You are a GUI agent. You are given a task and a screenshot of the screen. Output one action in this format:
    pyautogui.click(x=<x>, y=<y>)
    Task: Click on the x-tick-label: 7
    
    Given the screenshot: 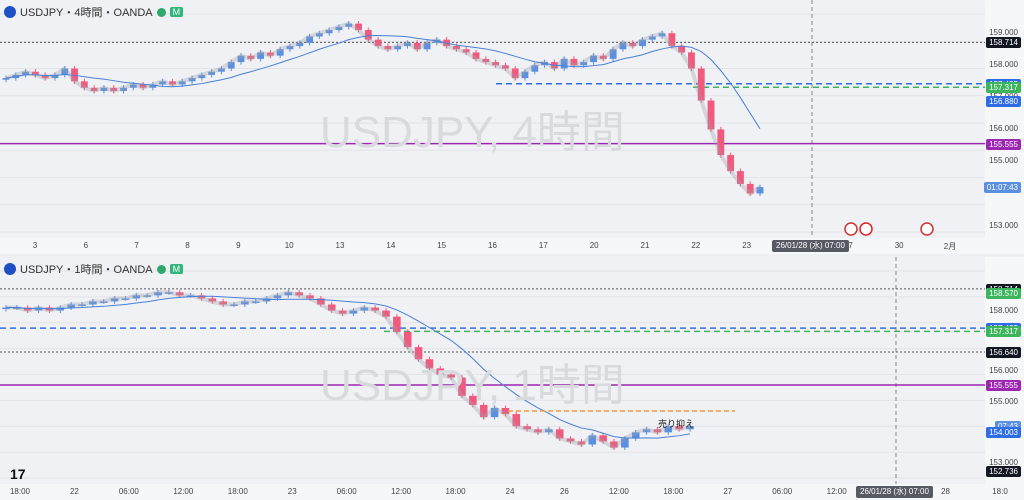 What is the action you would take?
    pyautogui.click(x=136, y=245)
    